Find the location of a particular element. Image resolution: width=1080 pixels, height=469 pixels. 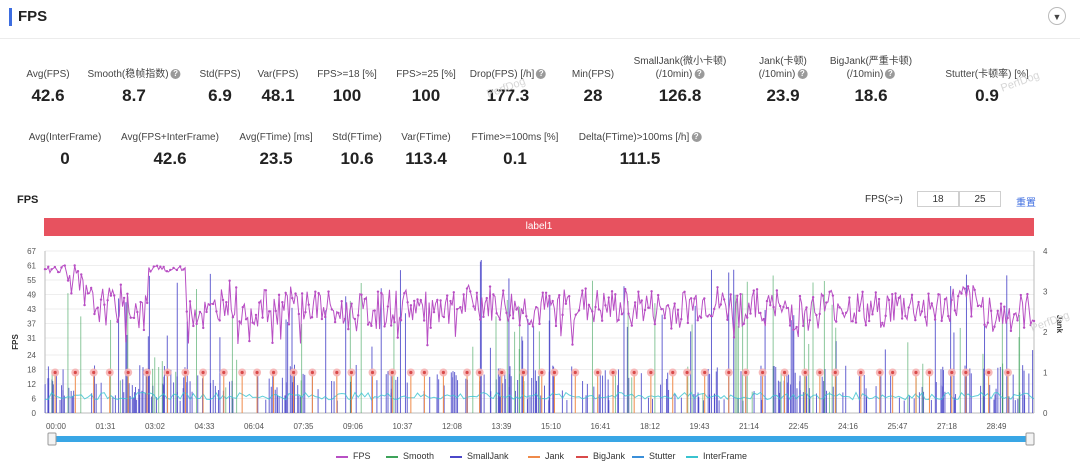

metric-value: 42.6 is located at coordinates (170, 158).